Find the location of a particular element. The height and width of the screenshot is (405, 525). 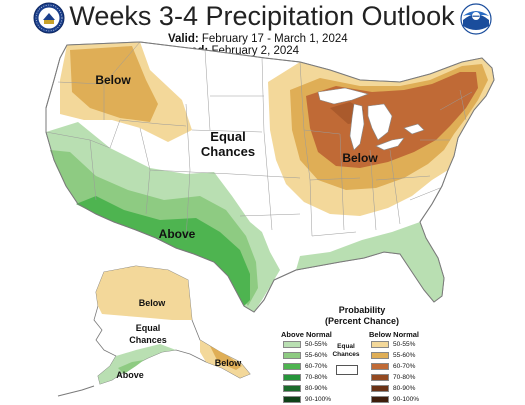

legend-below-label: 50-55% is located at coordinates (404, 344).